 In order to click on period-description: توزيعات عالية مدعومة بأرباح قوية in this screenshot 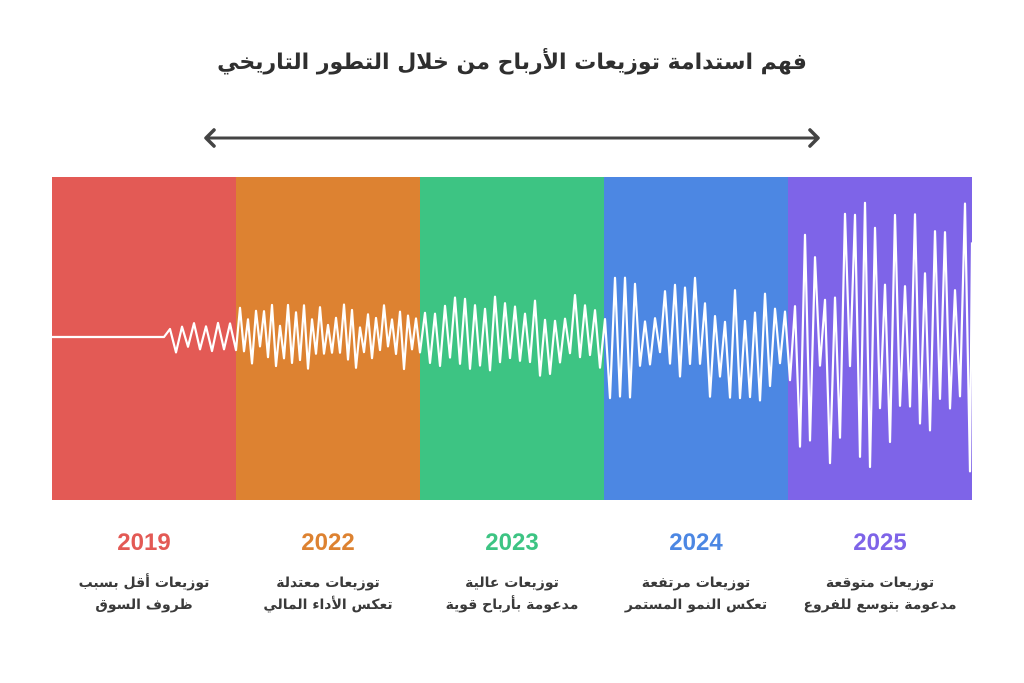, I will do `click(512, 594)`.